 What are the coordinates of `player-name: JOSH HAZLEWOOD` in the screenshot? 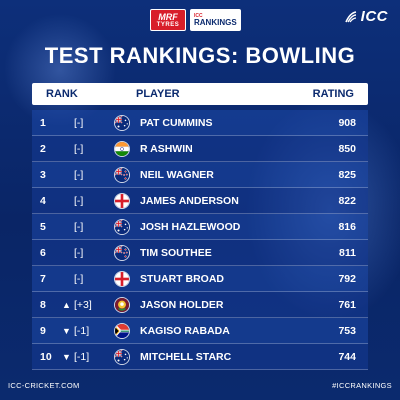 It's located at (190, 227).